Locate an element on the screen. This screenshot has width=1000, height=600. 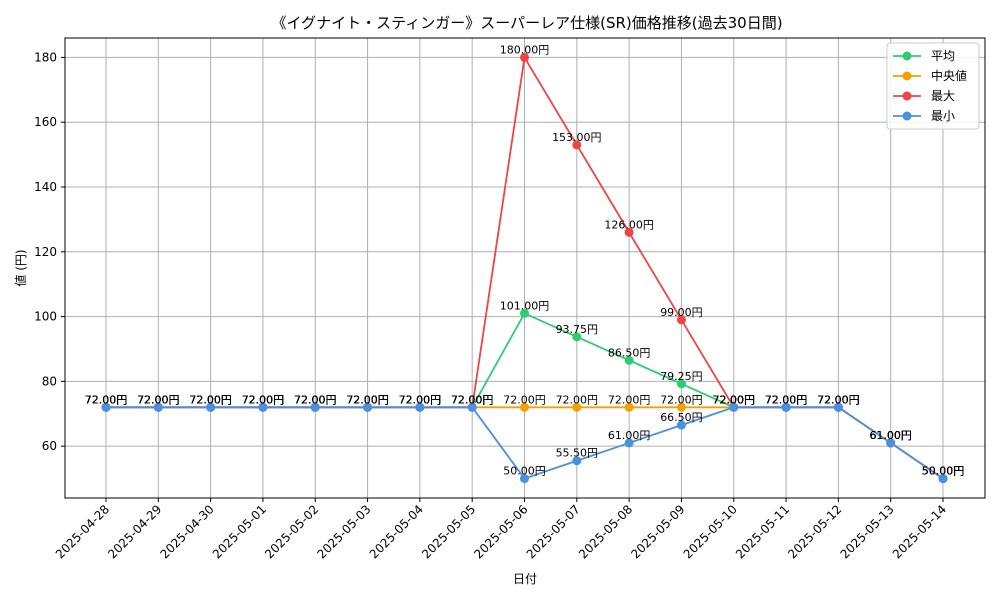
legend-label: 最大 is located at coordinates (943, 96).